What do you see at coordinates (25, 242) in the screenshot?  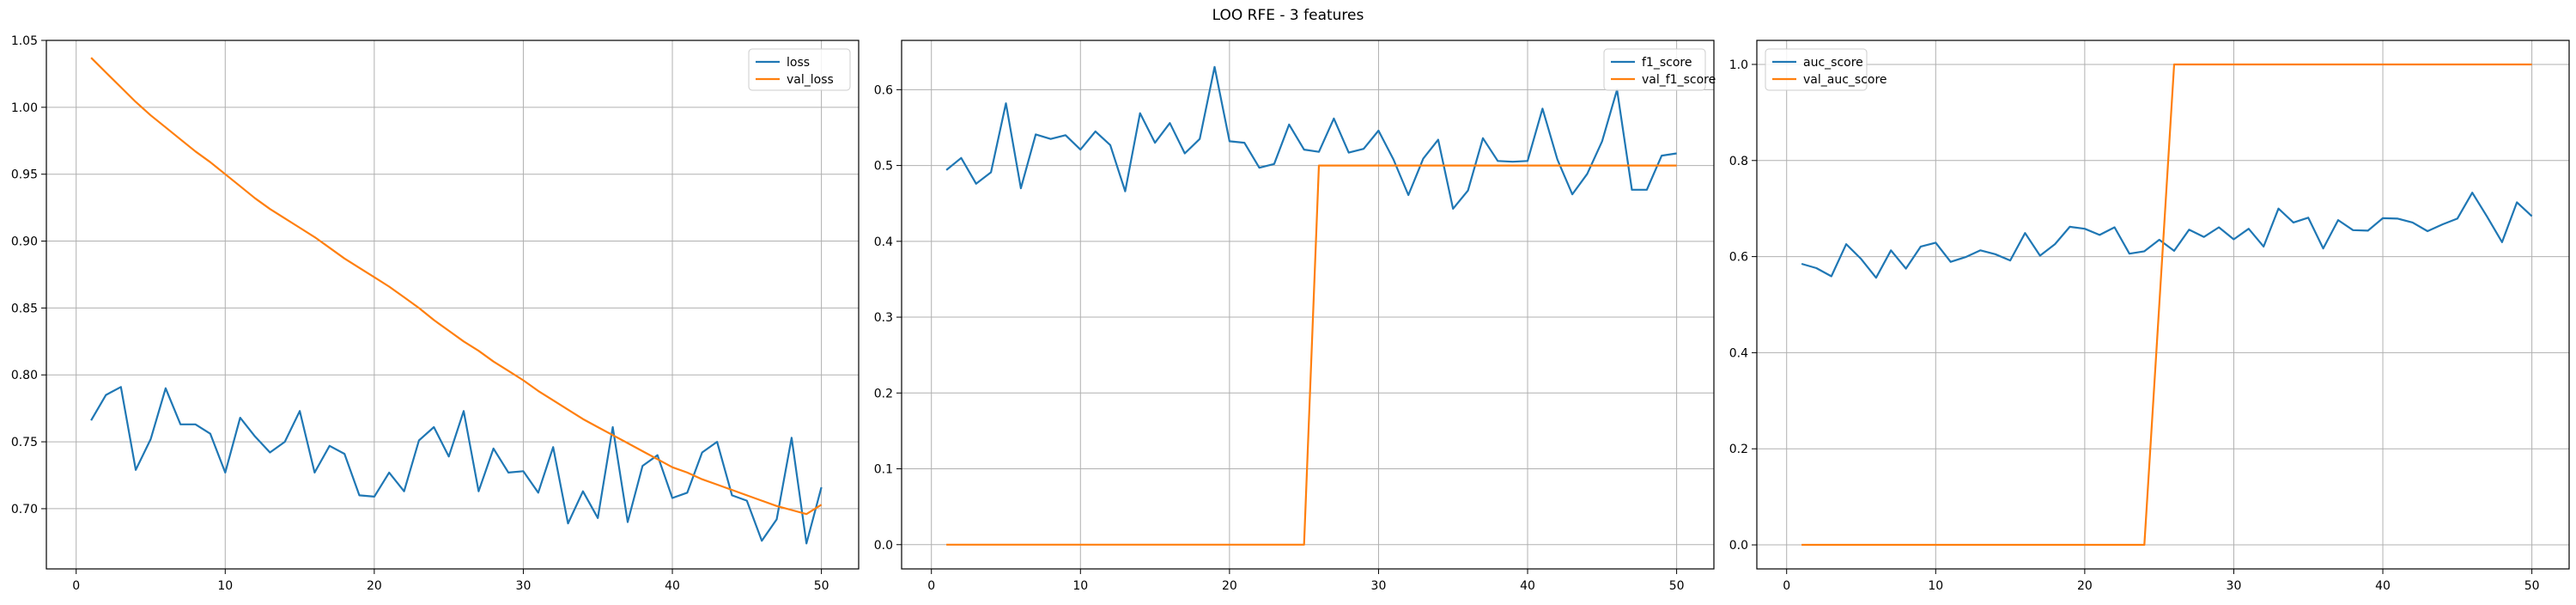 I see `y-tick-label: 0.90` at bounding box center [25, 242].